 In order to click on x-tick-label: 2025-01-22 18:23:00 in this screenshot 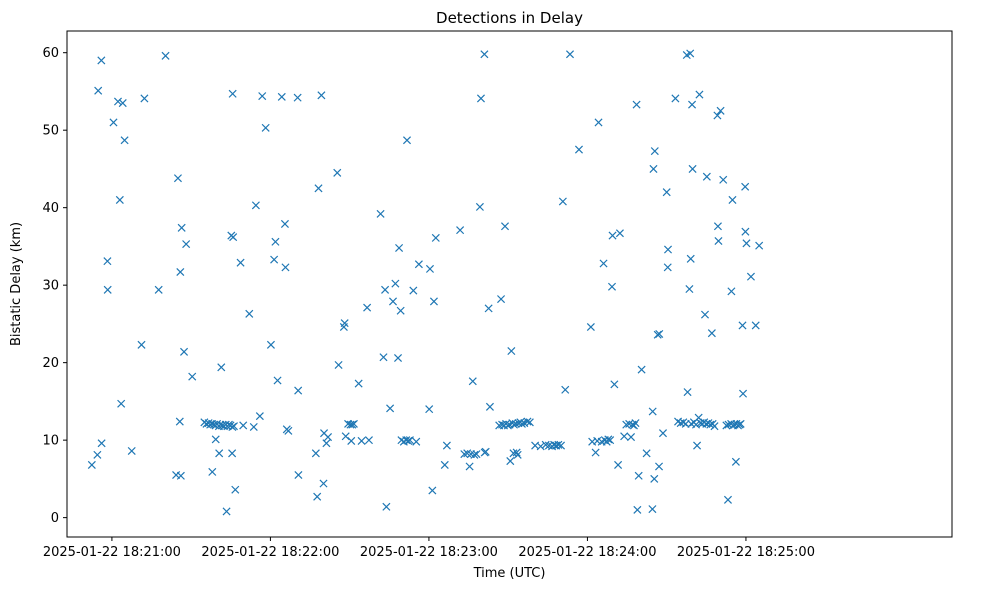, I will do `click(429, 552)`.